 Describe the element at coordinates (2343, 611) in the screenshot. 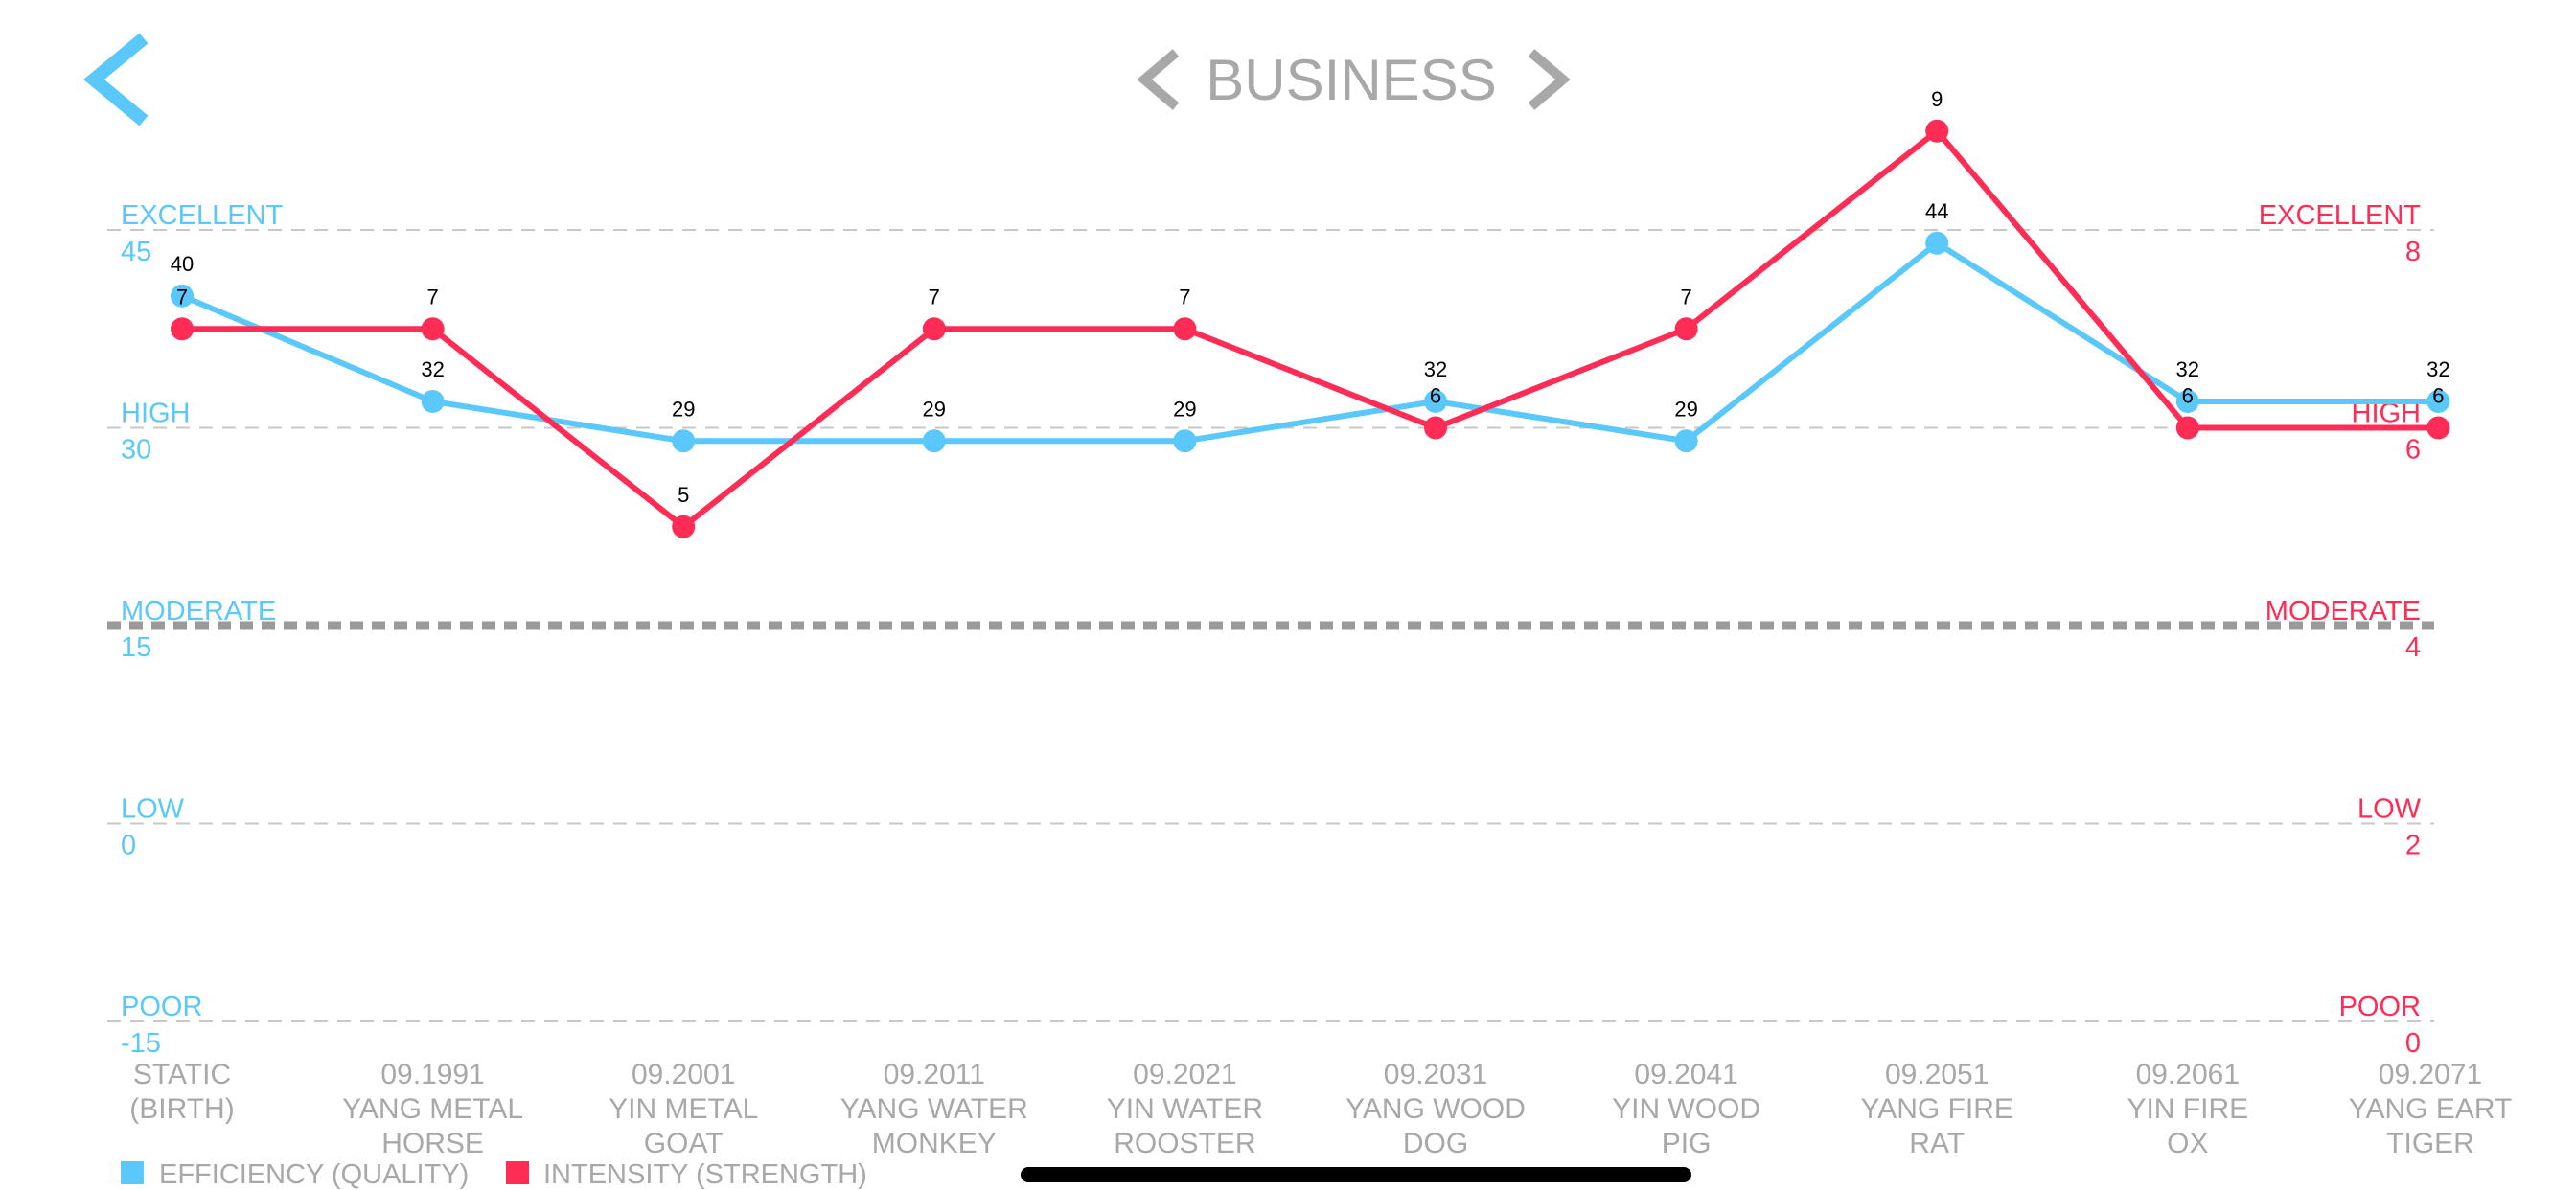

I see `right-level-name: MODERATE` at that location.